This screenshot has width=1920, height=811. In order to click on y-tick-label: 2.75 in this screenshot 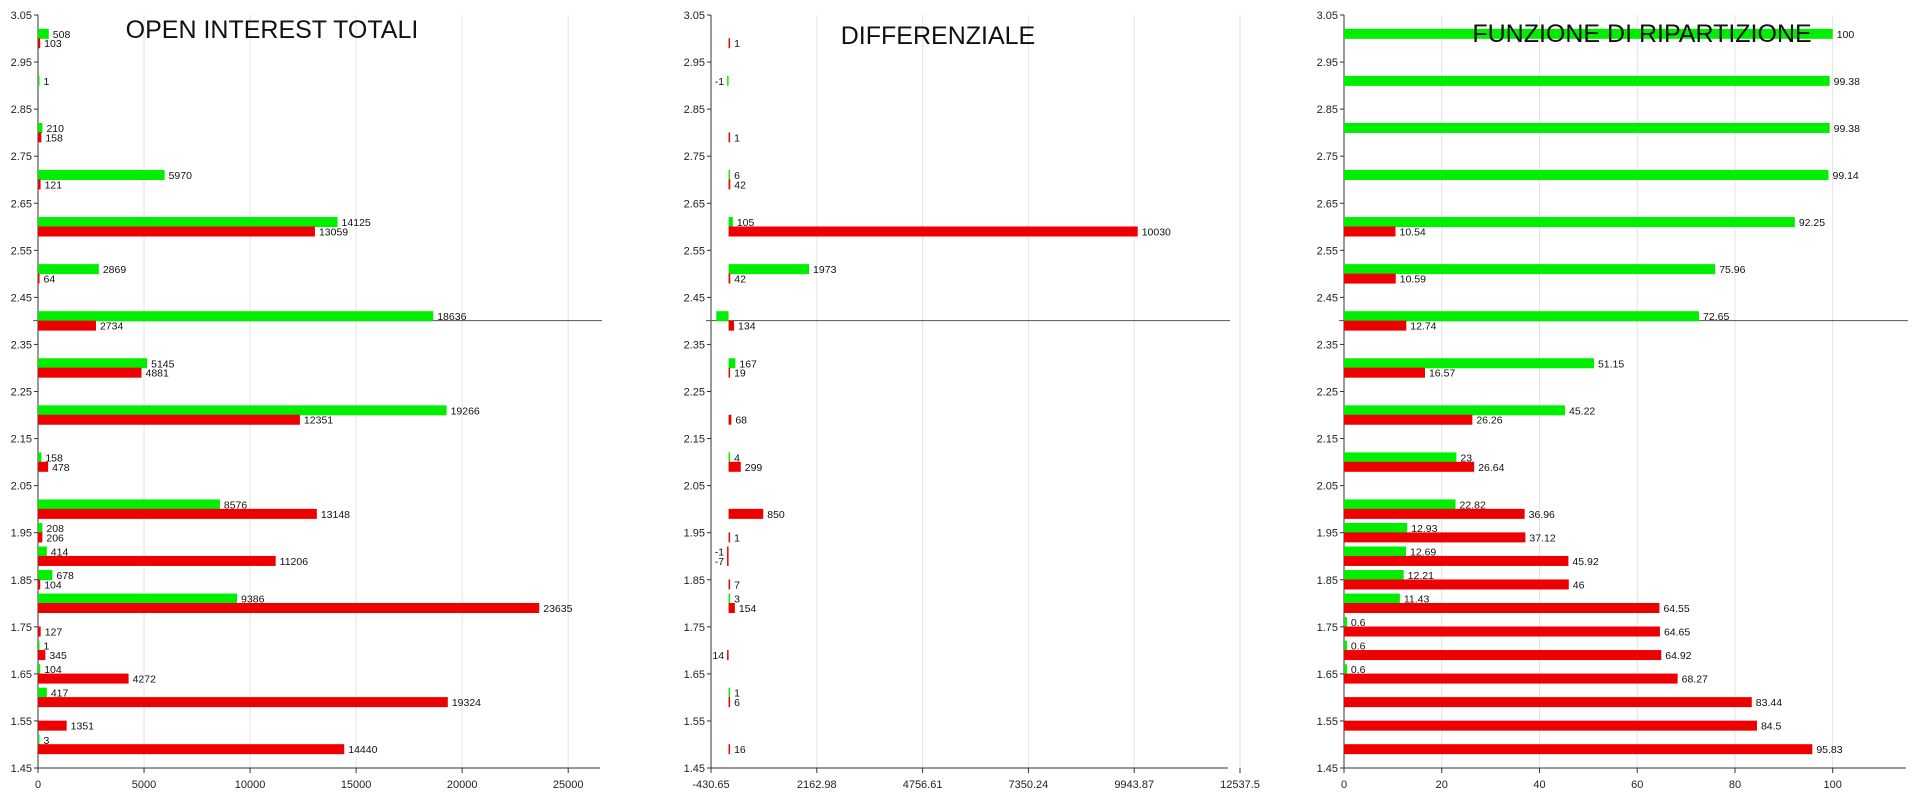, I will do `click(694, 157)`.